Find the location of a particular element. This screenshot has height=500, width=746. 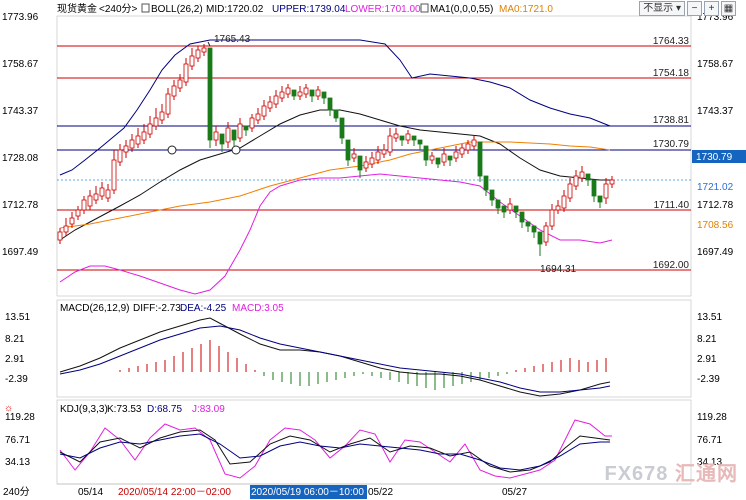

price-tick: 1728.08 is located at coordinates (20, 158).